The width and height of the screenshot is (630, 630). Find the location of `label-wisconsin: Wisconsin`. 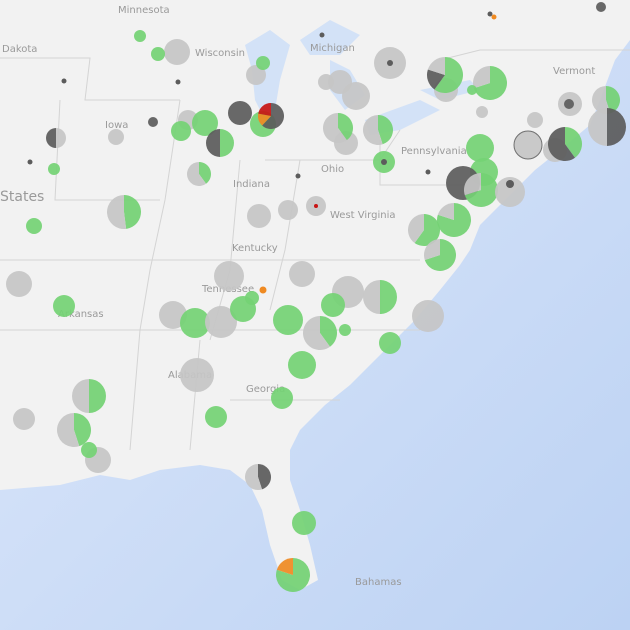

label-wisconsin: Wisconsin is located at coordinates (220, 53).